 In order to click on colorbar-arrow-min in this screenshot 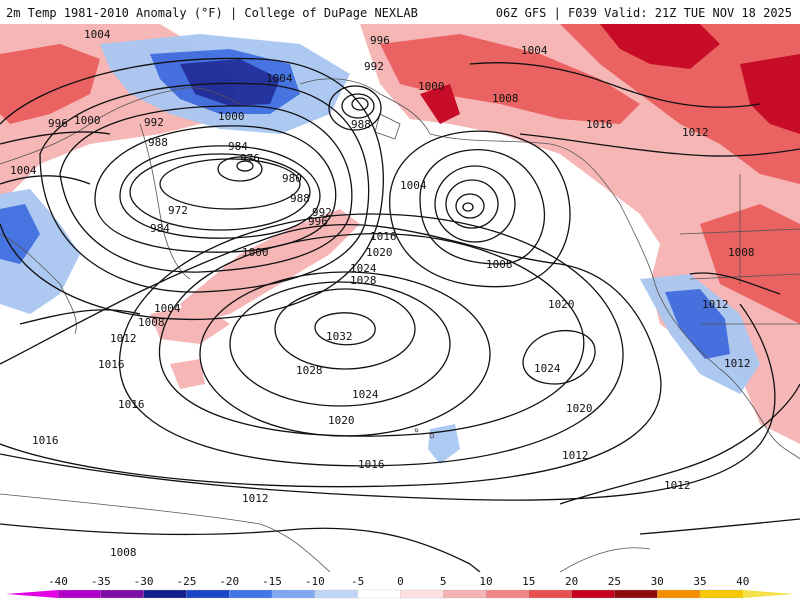, I will do `click(32, 594)`.